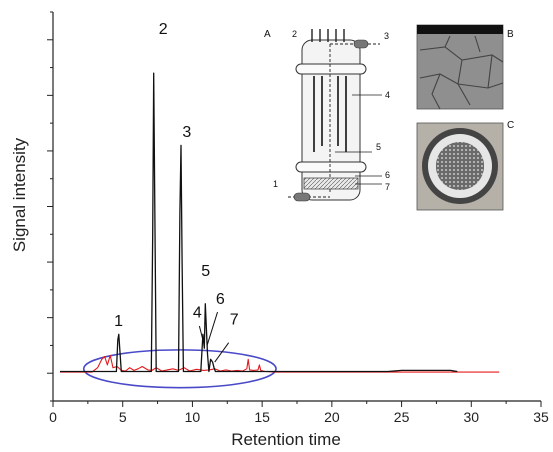 The image size is (553, 452). Describe the element at coordinates (331, 183) in the screenshot. I see `packed-bed` at that location.